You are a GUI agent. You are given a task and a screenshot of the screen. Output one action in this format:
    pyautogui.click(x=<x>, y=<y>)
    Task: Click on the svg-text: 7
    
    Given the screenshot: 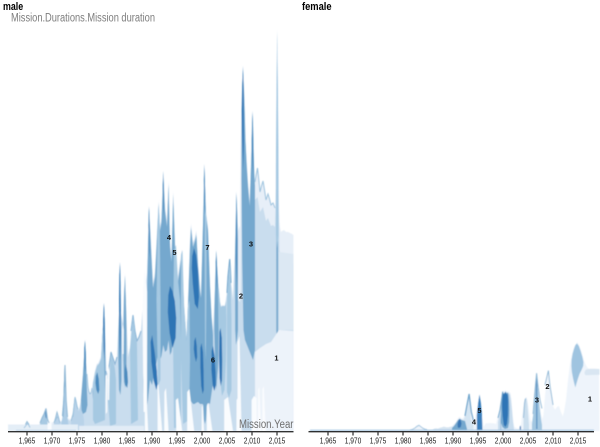 What is the action you would take?
    pyautogui.click(x=207, y=247)
    